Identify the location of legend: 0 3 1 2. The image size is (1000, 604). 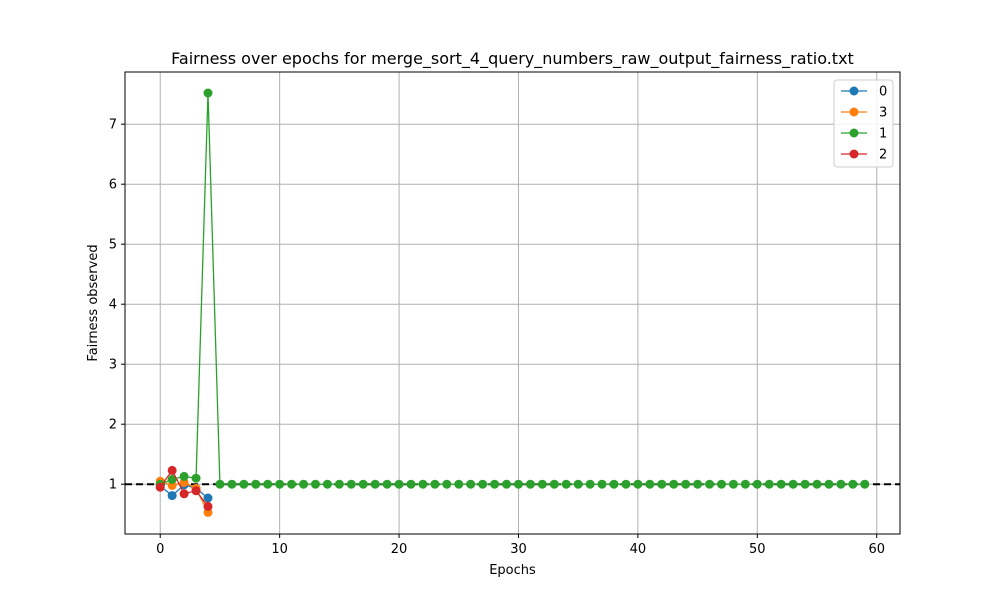
(863, 123).